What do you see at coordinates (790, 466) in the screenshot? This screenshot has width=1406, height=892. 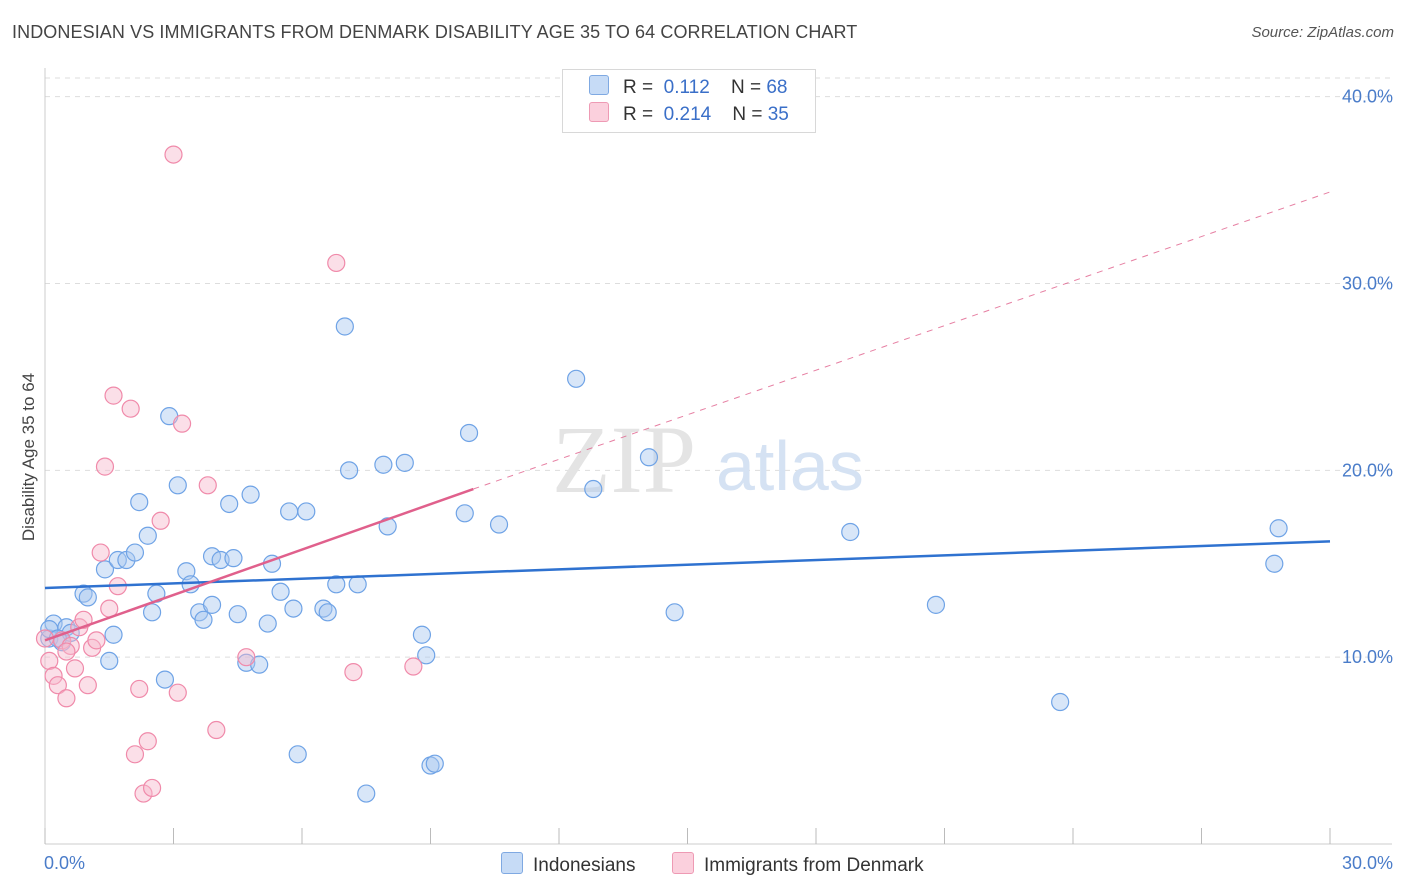 I see `watermark-atlas: atlas` at bounding box center [790, 466].